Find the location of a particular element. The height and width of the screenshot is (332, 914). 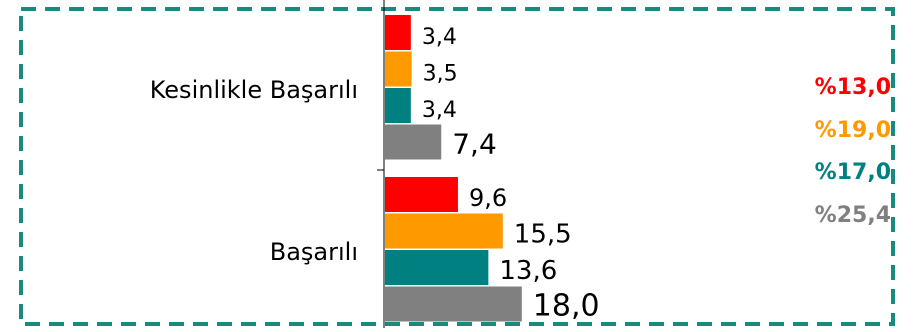

category-label-basarili: Başarılı is located at coordinates (314, 252).